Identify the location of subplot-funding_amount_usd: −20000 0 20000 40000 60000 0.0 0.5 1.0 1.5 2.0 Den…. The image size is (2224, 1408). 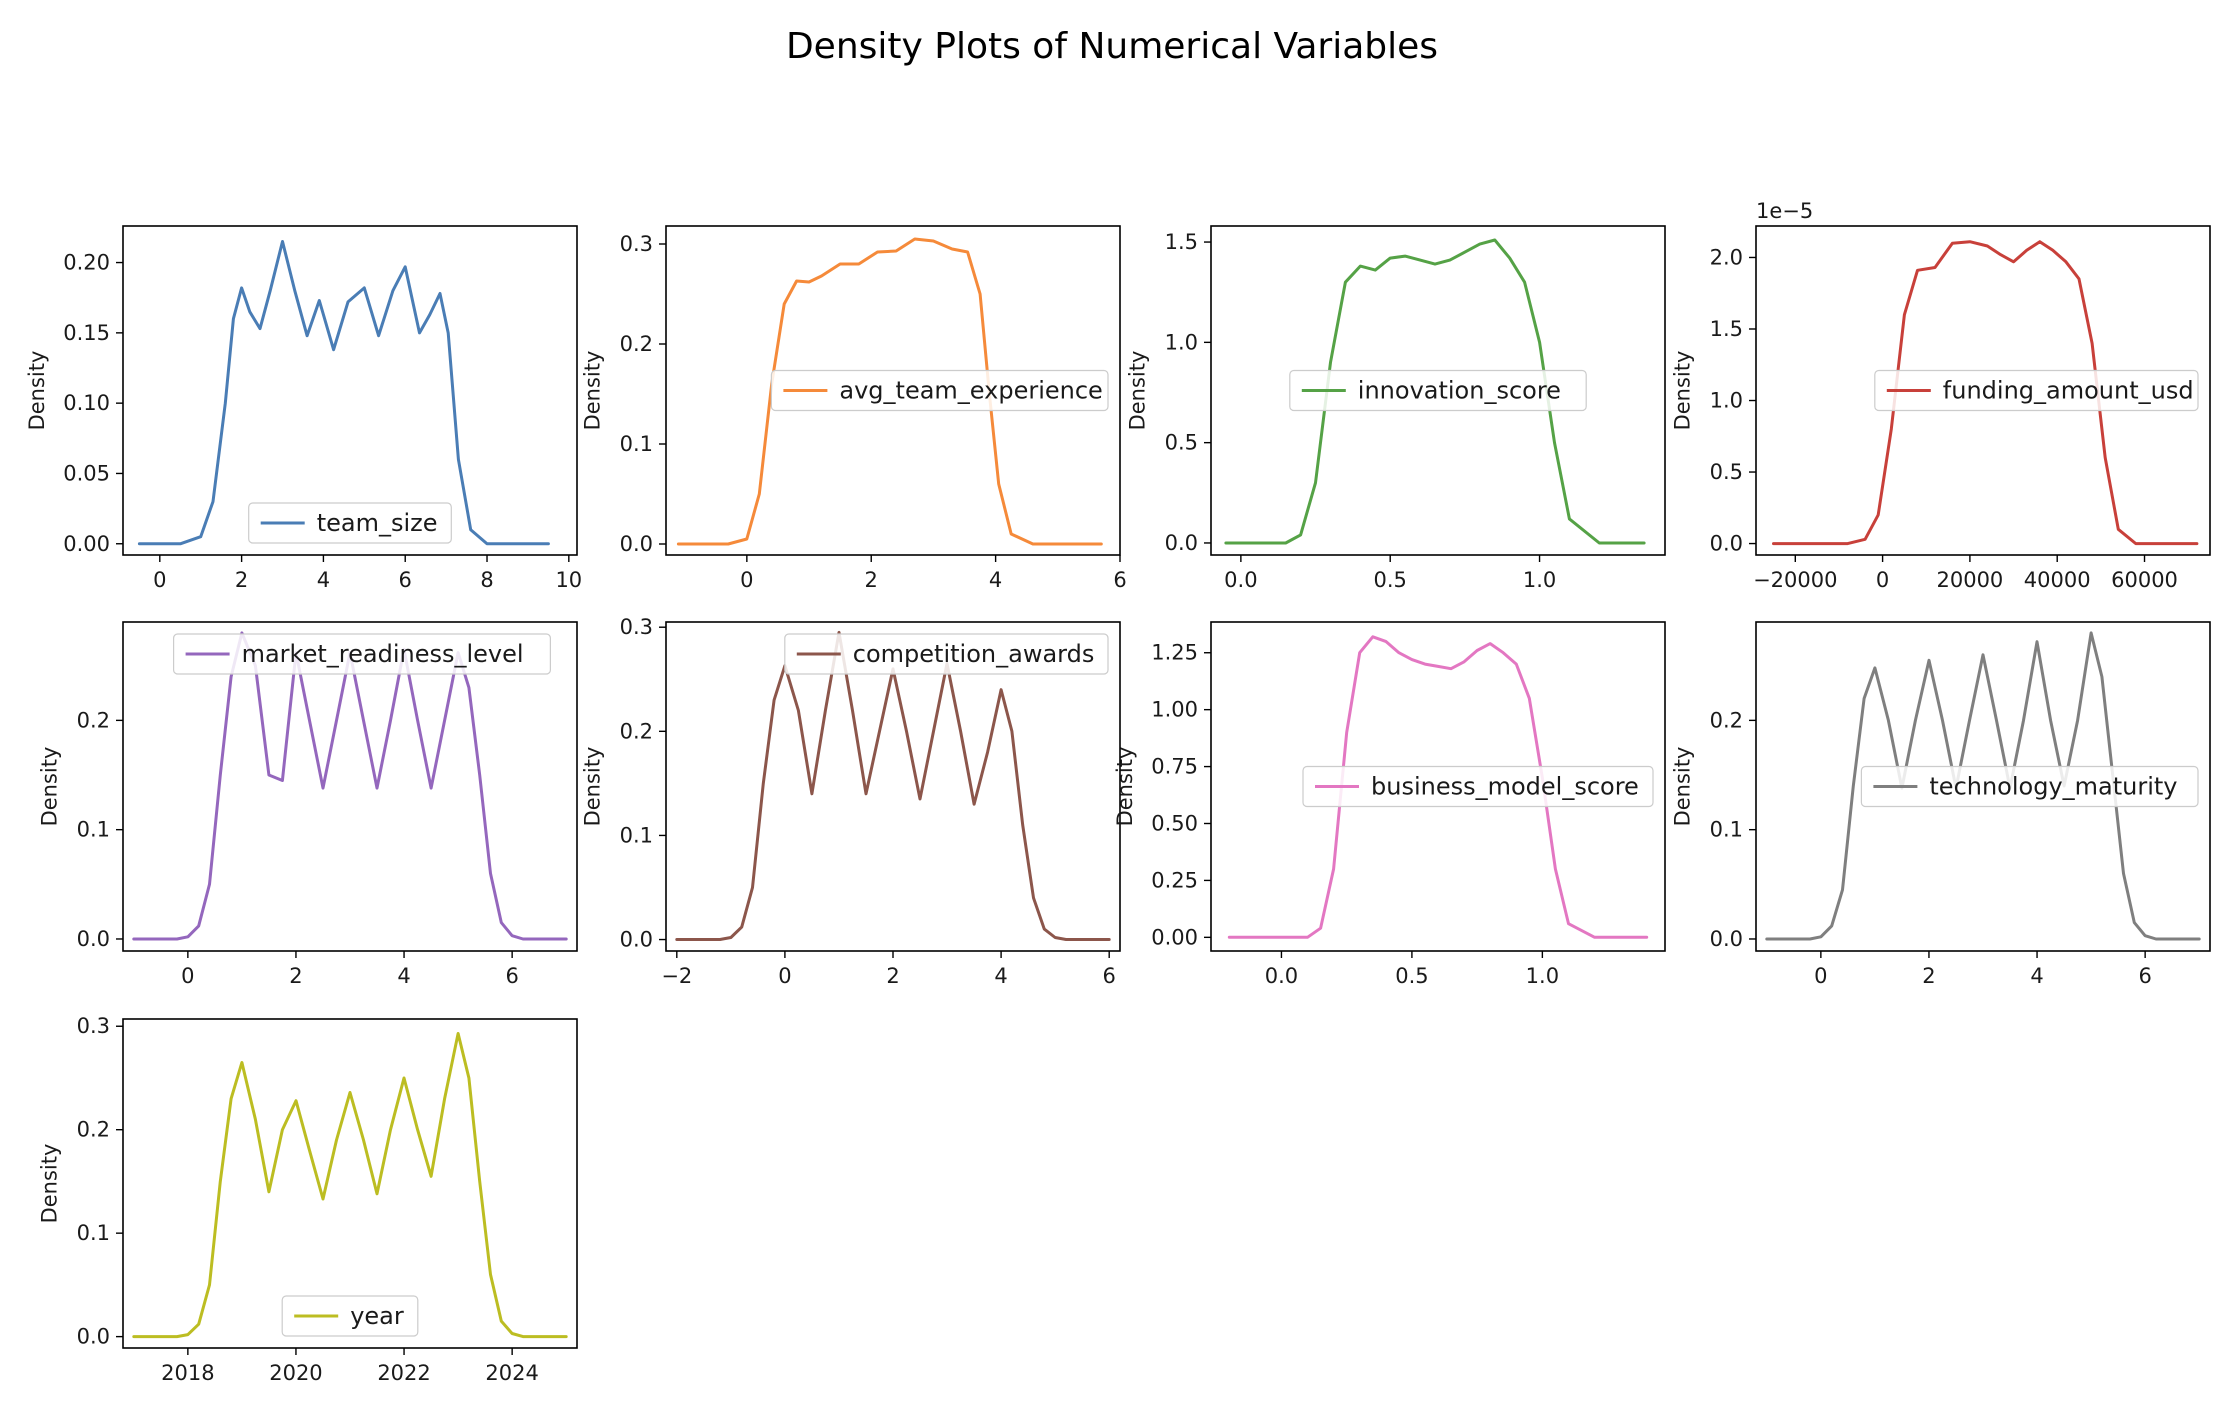
(1941, 395).